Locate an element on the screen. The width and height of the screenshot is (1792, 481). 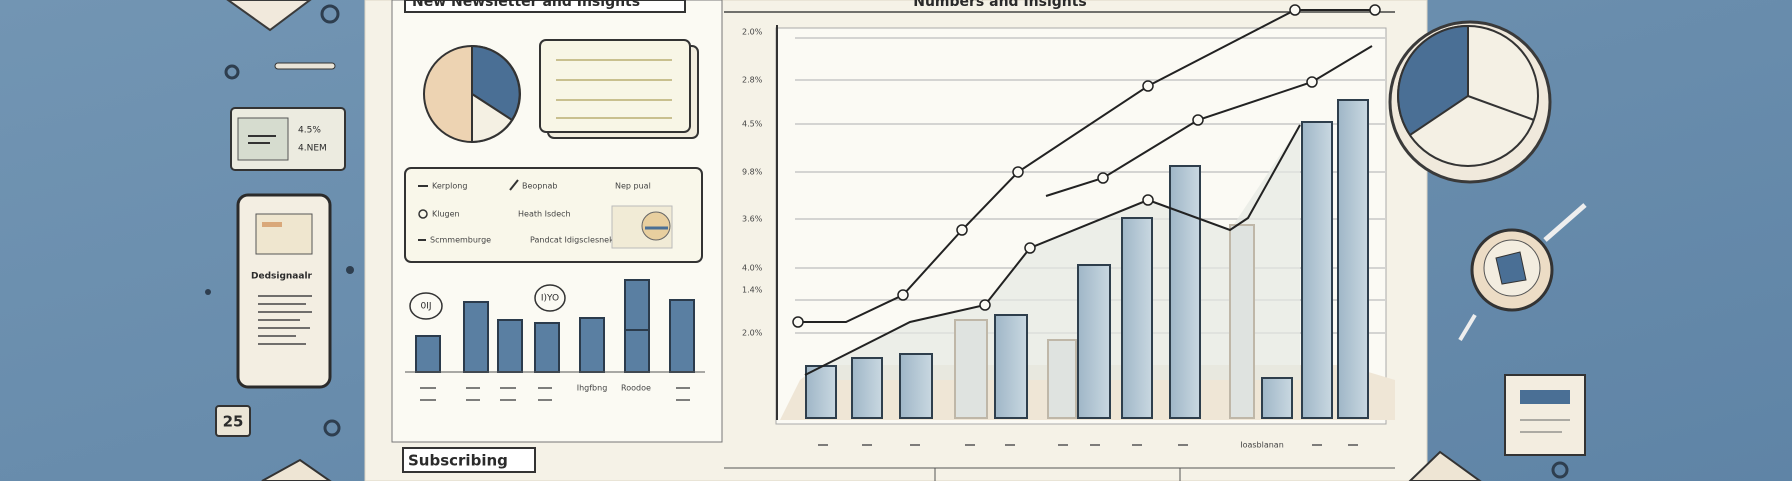
title-box is located at coordinates (545, 6).